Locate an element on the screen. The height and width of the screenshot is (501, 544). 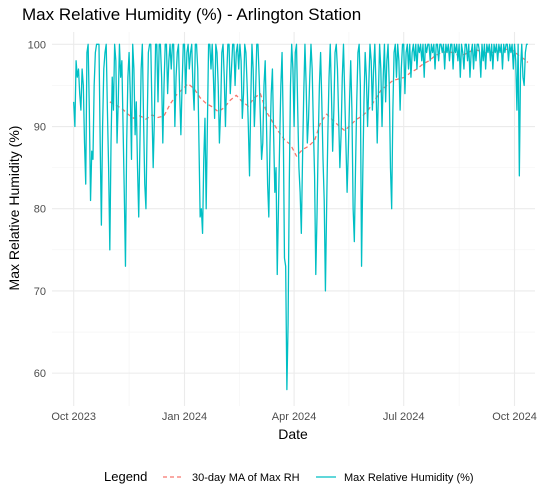
x-tick-label: Apr 2024 is located at coordinates (294, 417).